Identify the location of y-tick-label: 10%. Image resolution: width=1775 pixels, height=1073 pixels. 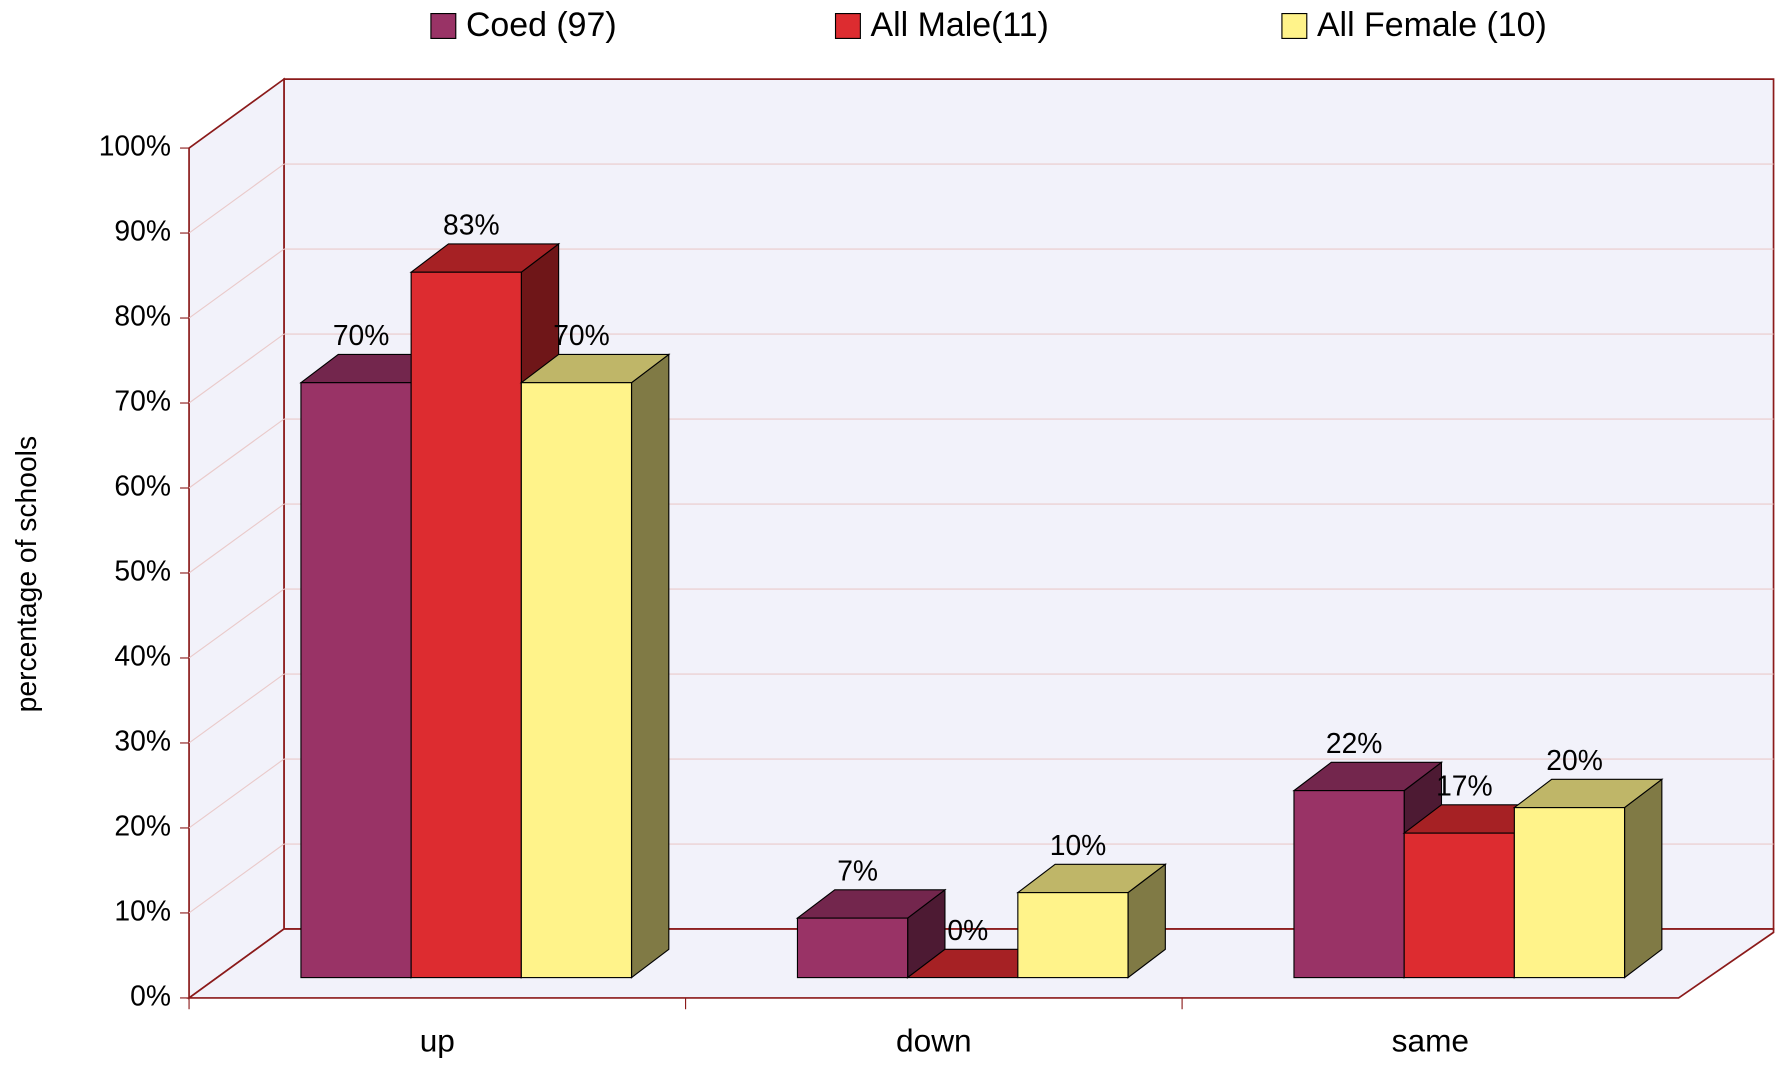
(142, 910).